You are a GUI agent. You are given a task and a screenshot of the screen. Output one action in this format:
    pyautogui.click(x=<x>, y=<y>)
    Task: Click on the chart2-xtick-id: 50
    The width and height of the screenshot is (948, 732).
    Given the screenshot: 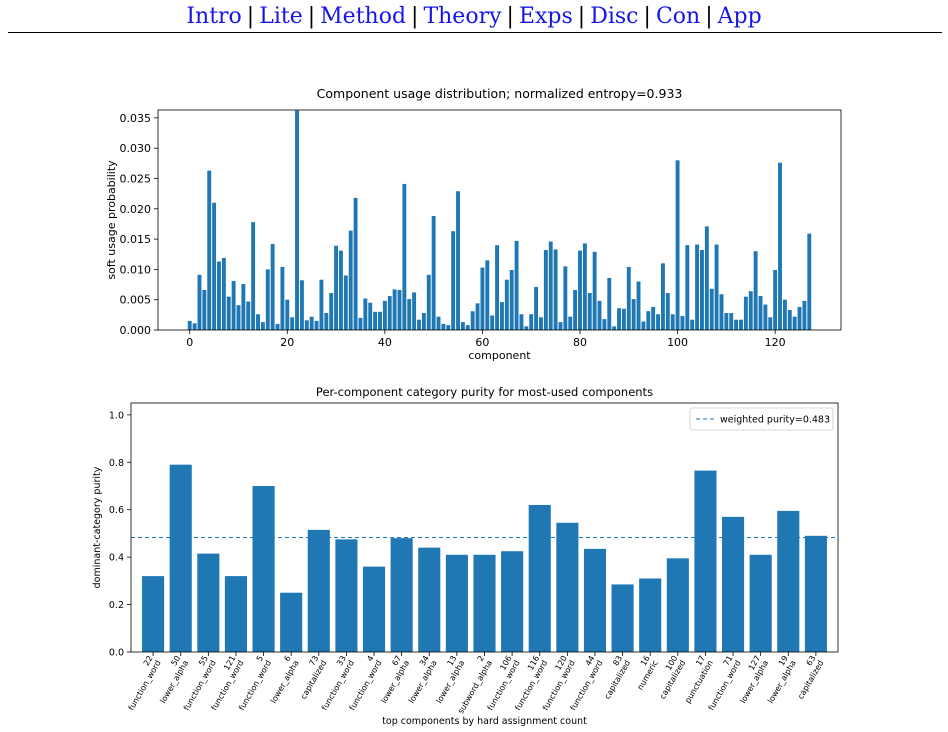 What is the action you would take?
    pyautogui.click(x=175, y=660)
    